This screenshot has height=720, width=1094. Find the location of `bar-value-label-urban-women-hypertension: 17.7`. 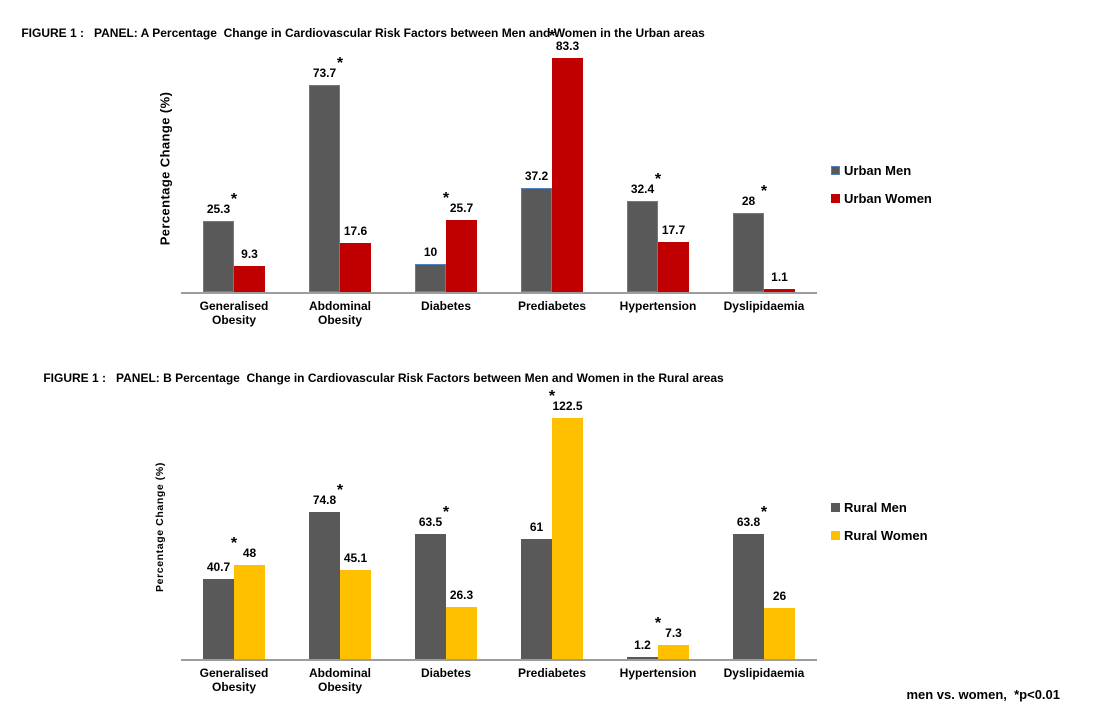

bar-value-label-urban-women-hypertension: 17.7 is located at coordinates (673, 230).